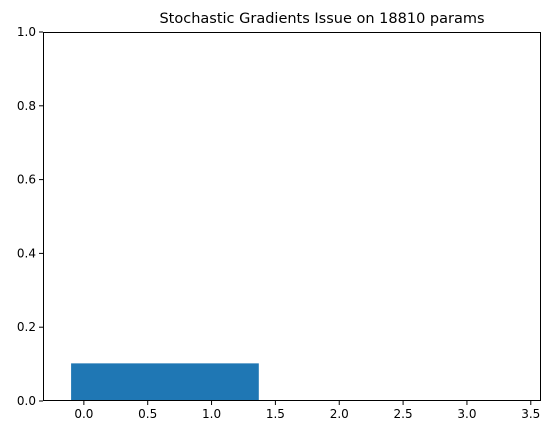 The image size is (548, 435). What do you see at coordinates (466, 414) in the screenshot?
I see `x-tick-label: 3.0` at bounding box center [466, 414].